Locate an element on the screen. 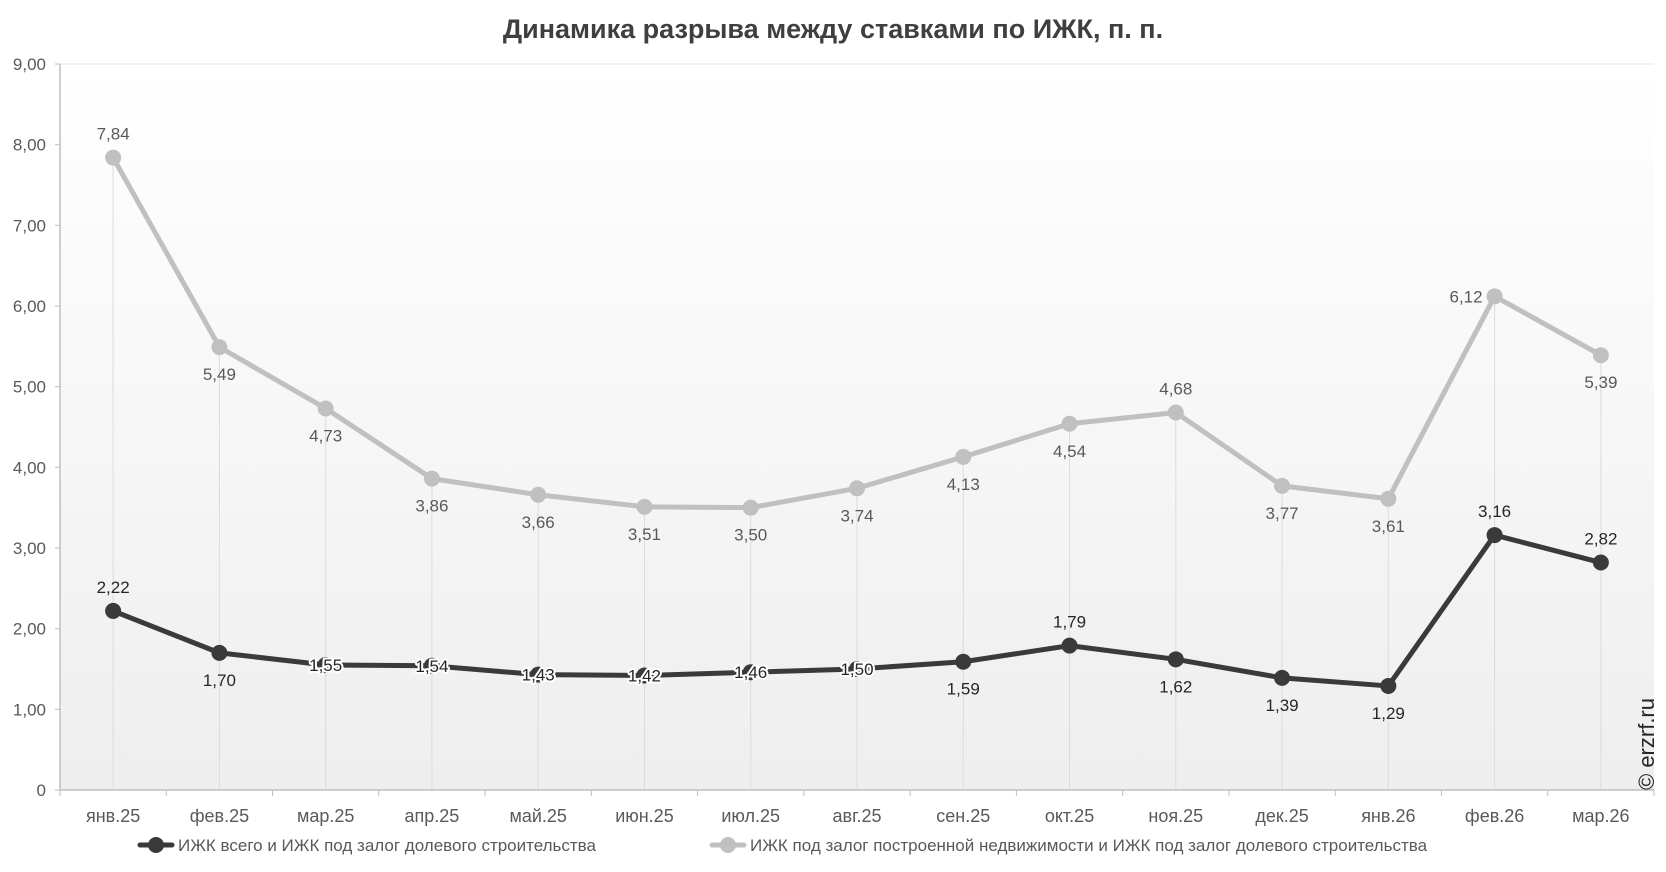 This screenshot has width=1666, height=872. series-light-data-label: 4,73 is located at coordinates (325, 435).